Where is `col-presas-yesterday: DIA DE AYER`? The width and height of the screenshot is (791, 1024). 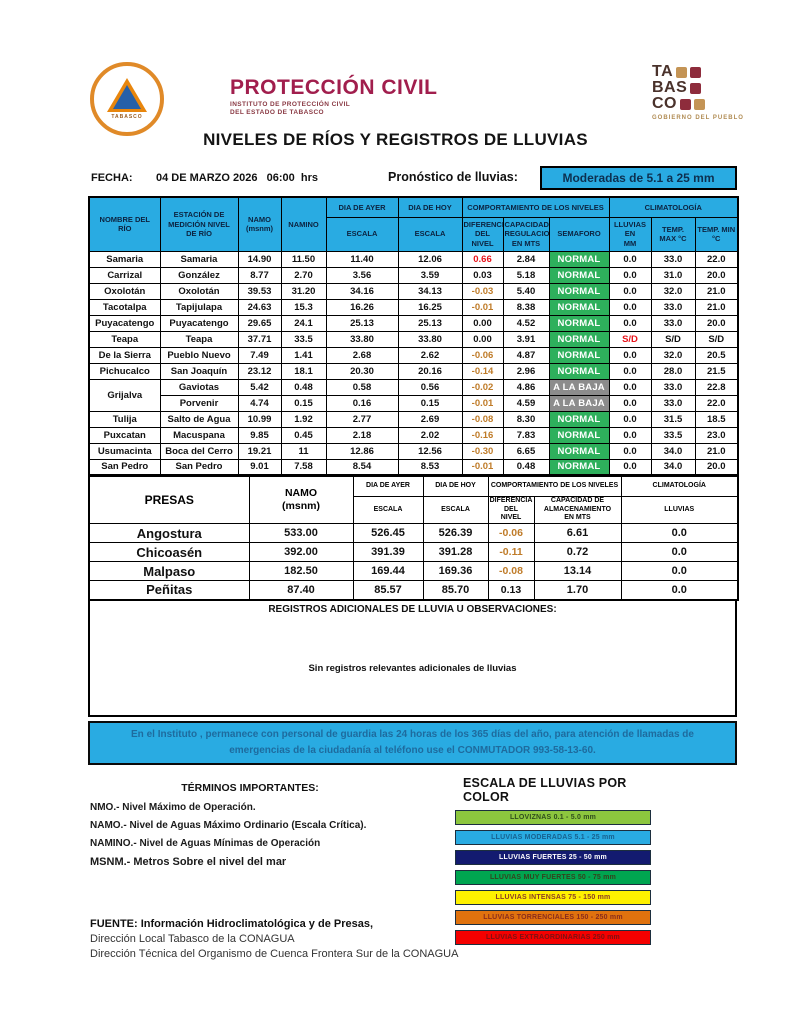
col-presas-yesterday: DIA DE AYER is located at coordinates (388, 486).